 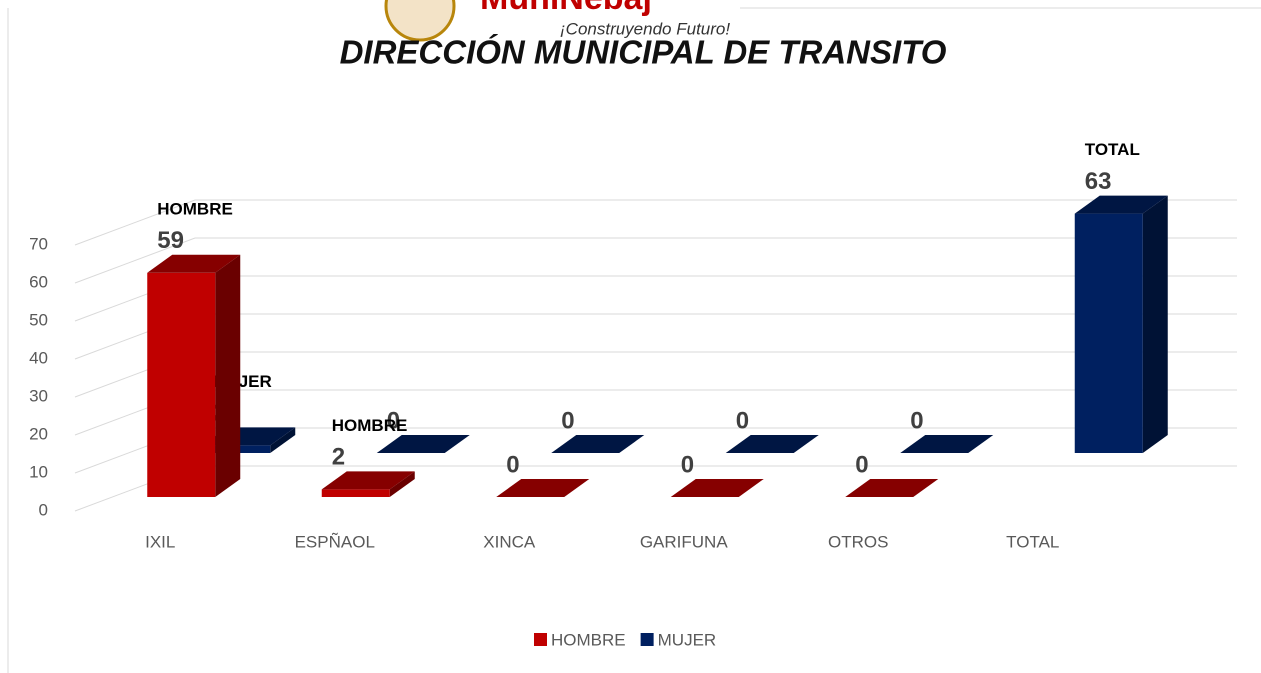 I want to click on y-tick-label: 60, so click(x=38, y=281).